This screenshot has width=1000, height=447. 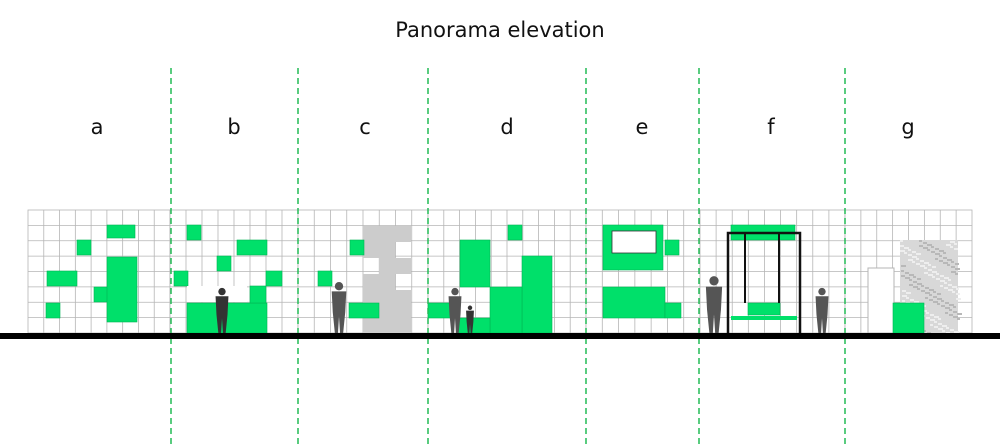 I want to click on person-silhouette-c, so click(x=339, y=307).